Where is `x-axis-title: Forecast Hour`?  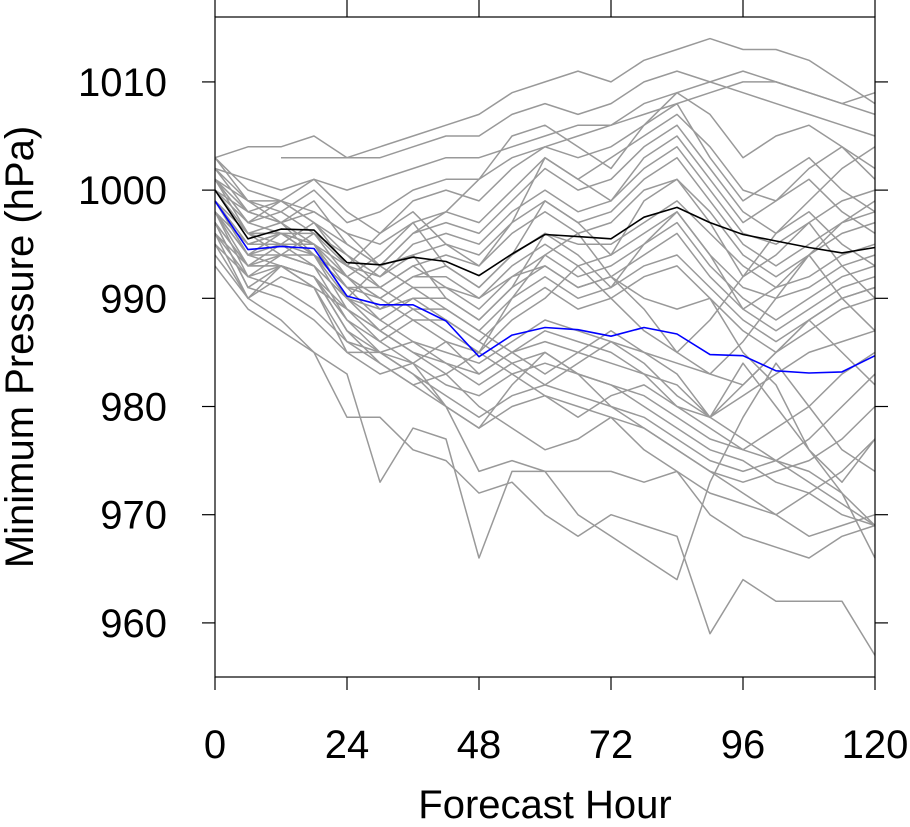
x-axis-title: Forecast Hour is located at coordinates (544, 805).